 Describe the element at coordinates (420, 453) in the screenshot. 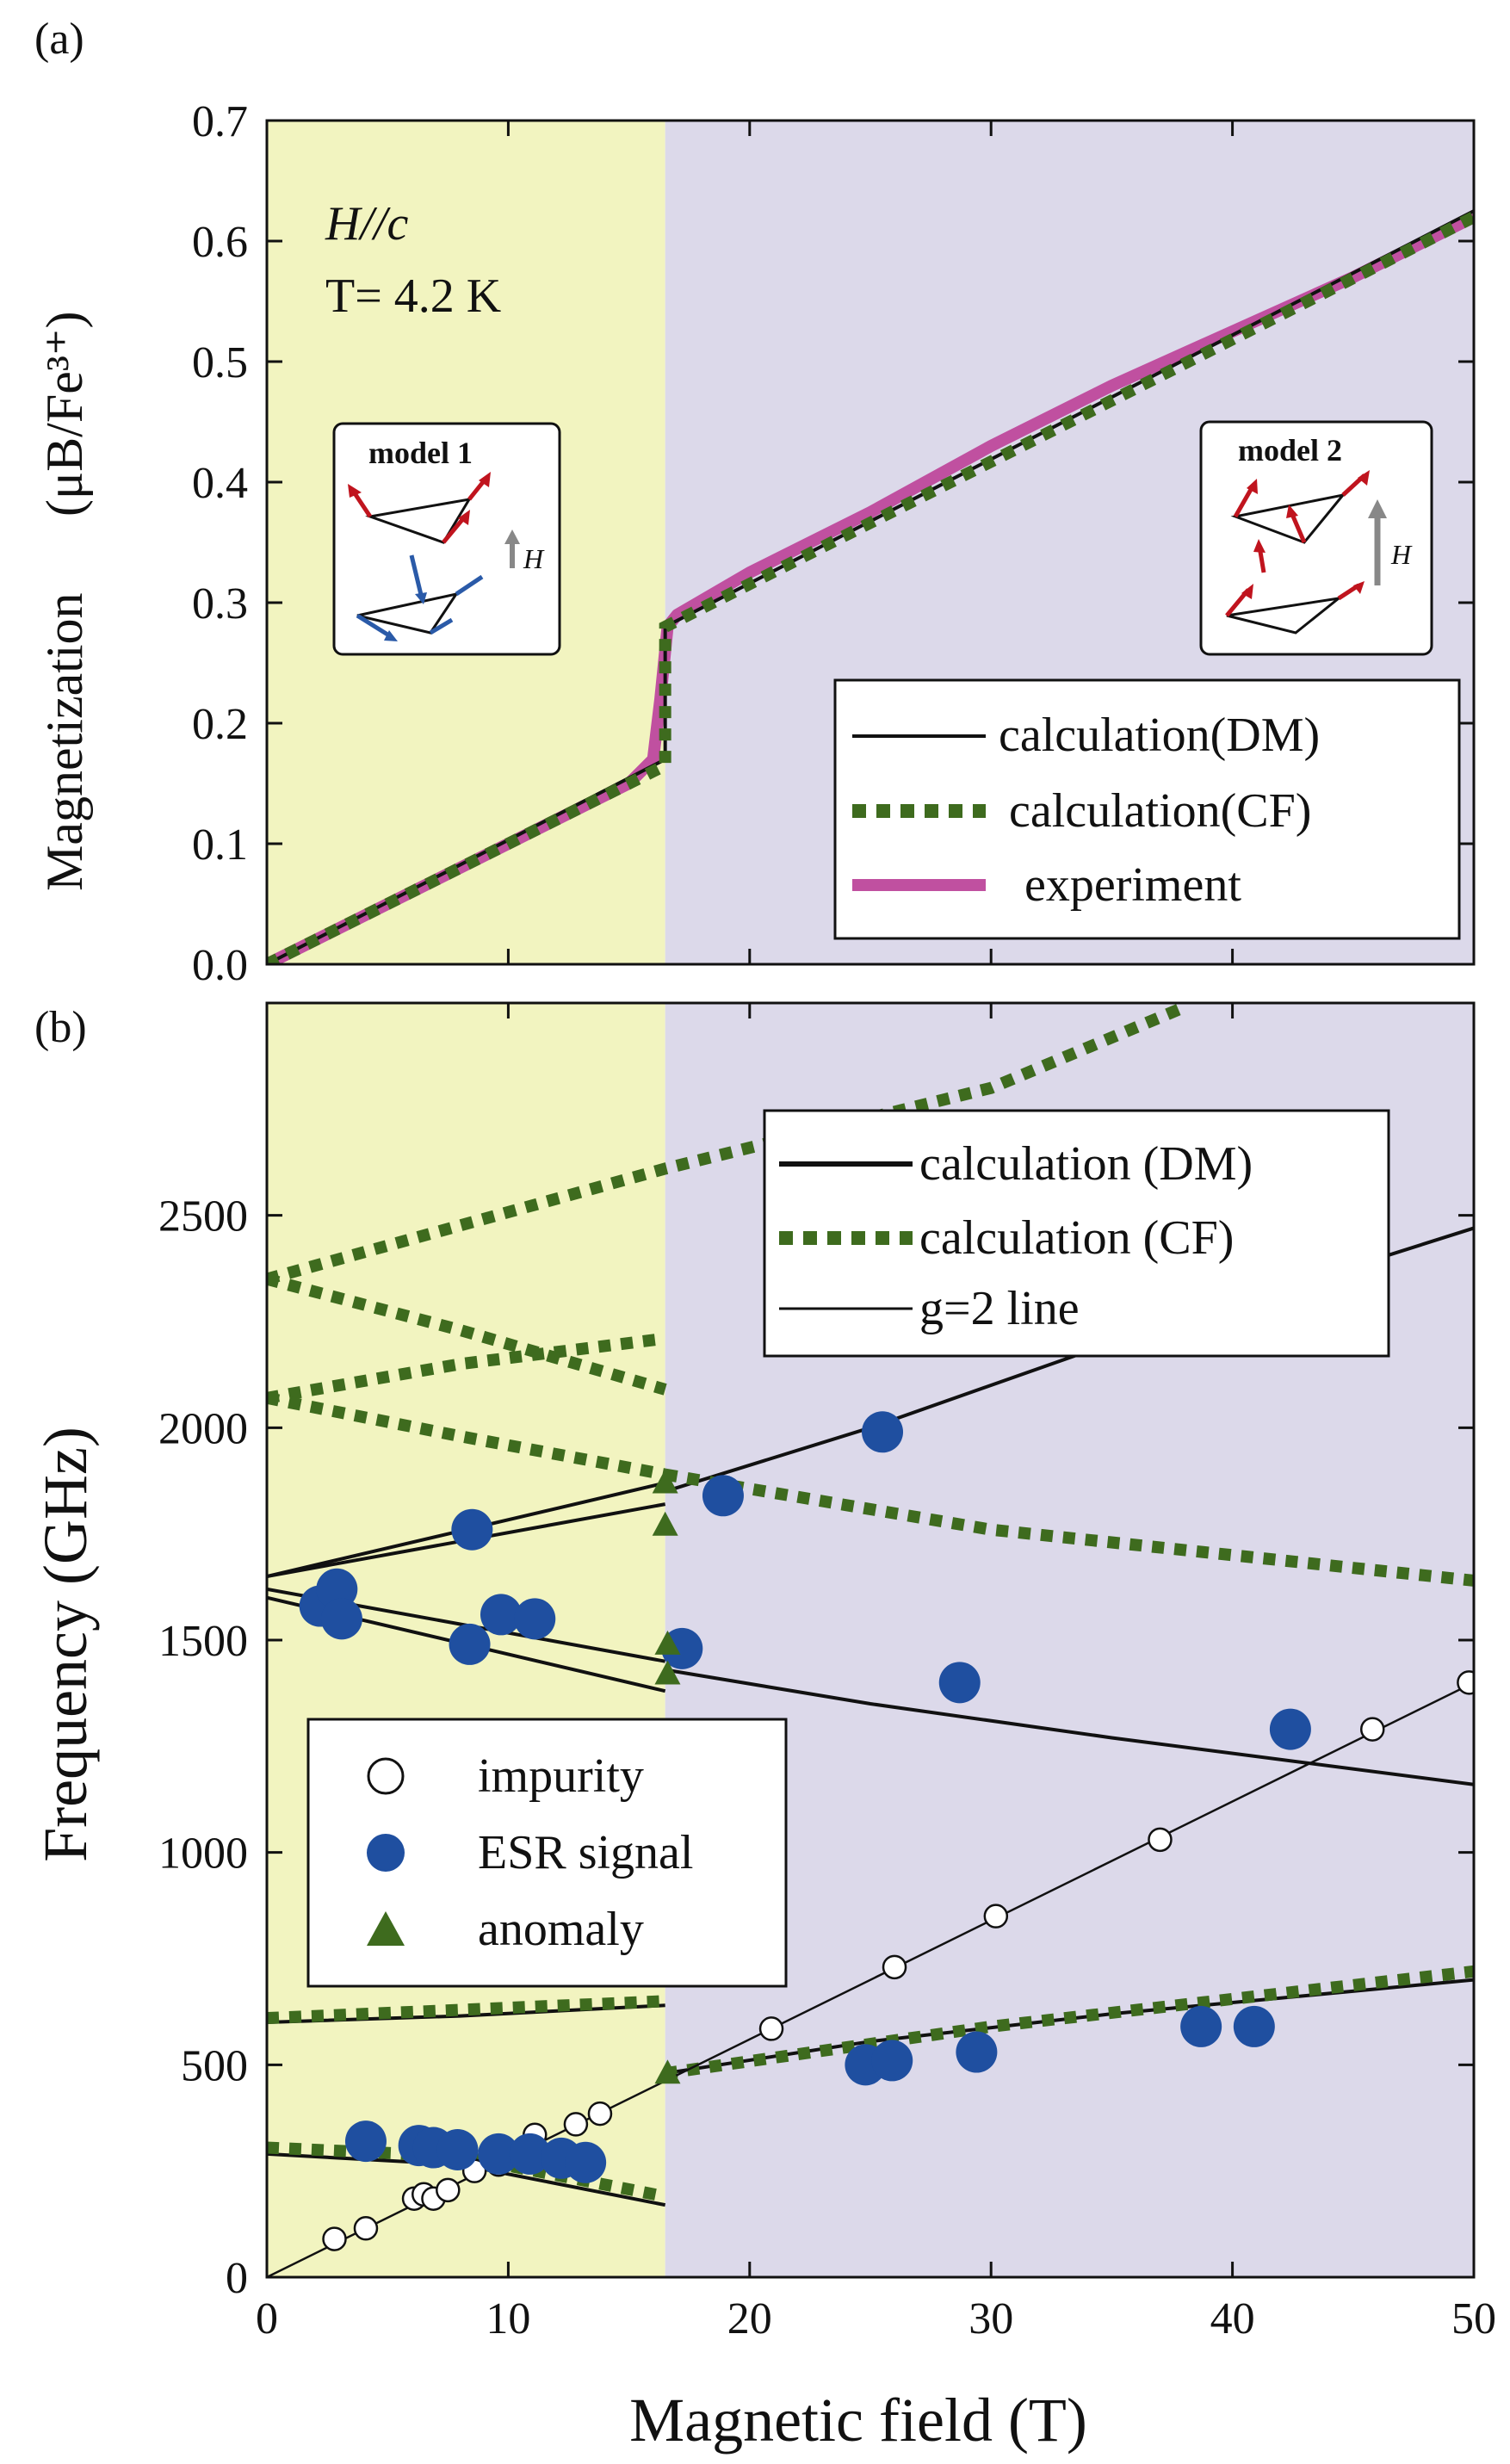

I see `model-1-title: model 1` at that location.